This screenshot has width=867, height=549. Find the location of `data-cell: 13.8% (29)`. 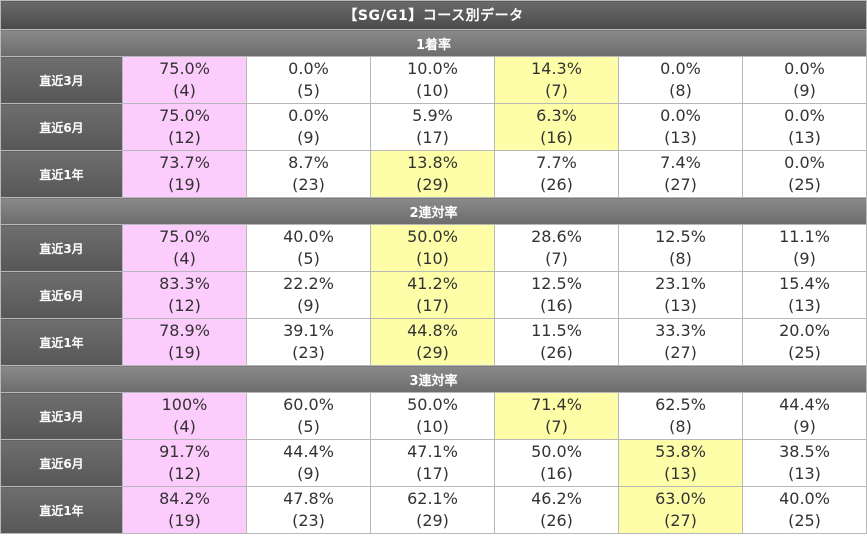

data-cell: 13.8% (29) is located at coordinates (432, 174).